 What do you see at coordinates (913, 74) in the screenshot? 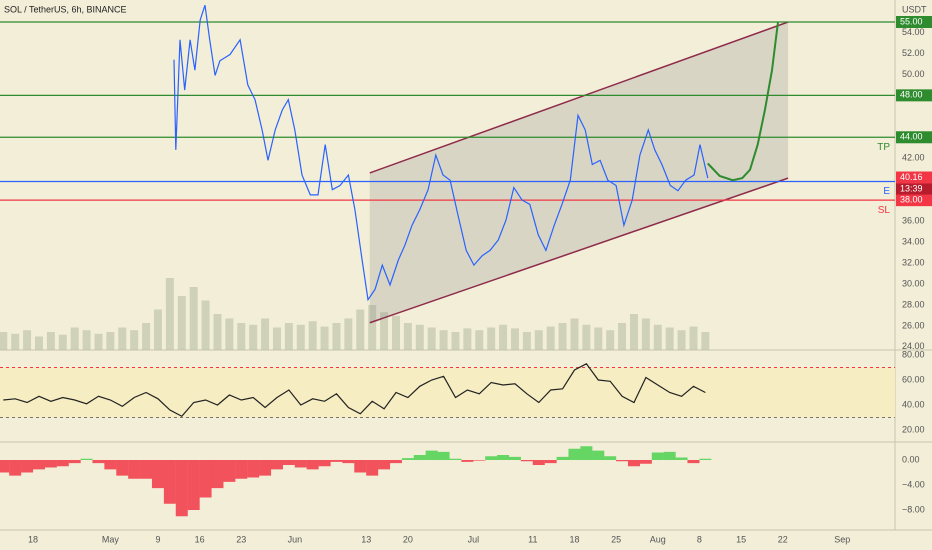
I see `y-tick-label: 50.00` at bounding box center [913, 74].